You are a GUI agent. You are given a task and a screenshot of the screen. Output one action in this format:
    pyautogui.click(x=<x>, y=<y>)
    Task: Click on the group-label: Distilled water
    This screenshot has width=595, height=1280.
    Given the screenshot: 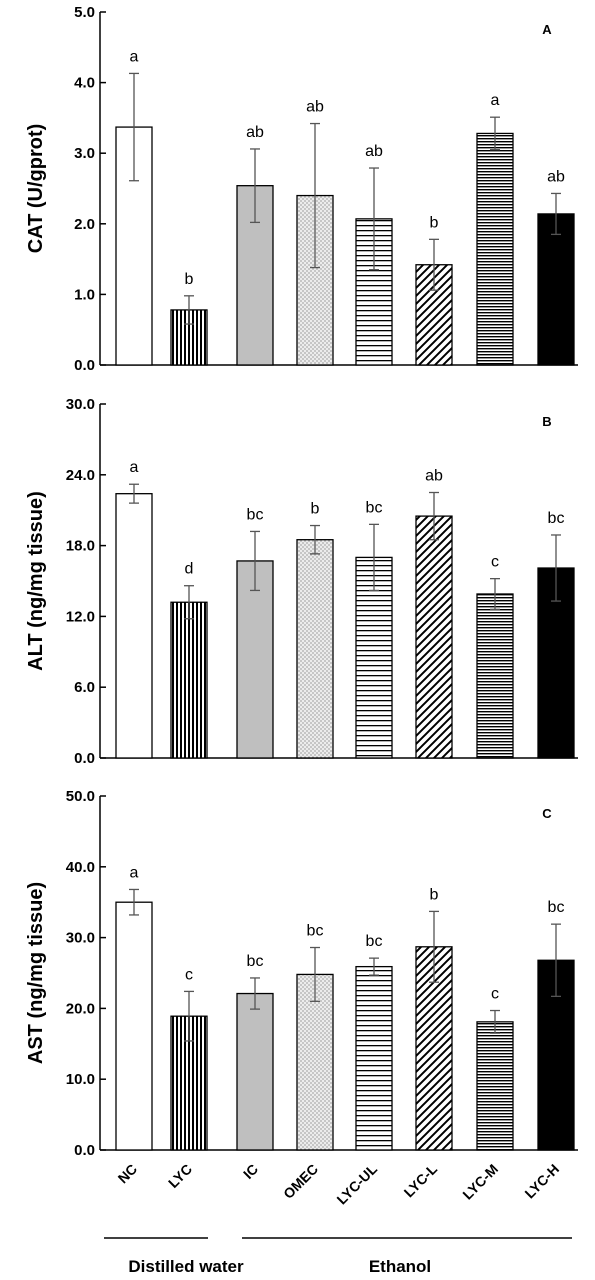 What is the action you would take?
    pyautogui.click(x=186, y=1266)
    